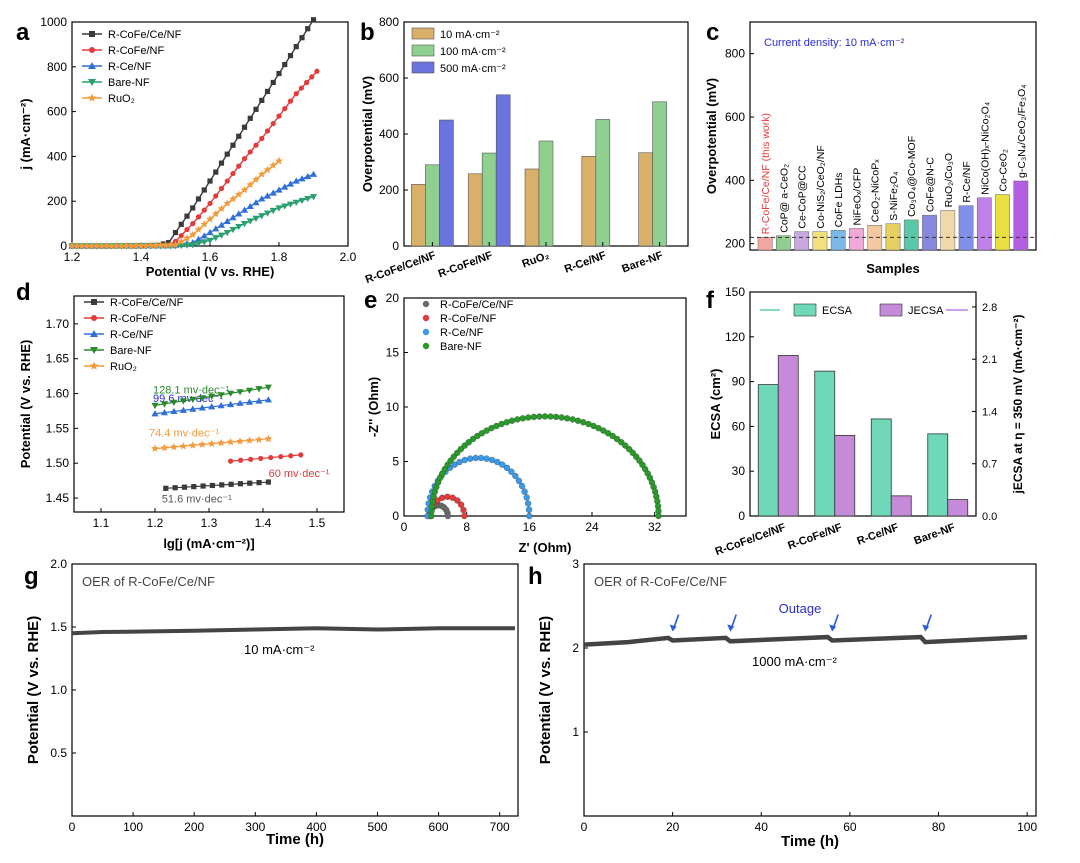 This screenshot has width=1080, height=863. I want to click on c-ytick-label: 200, so click(735, 244).